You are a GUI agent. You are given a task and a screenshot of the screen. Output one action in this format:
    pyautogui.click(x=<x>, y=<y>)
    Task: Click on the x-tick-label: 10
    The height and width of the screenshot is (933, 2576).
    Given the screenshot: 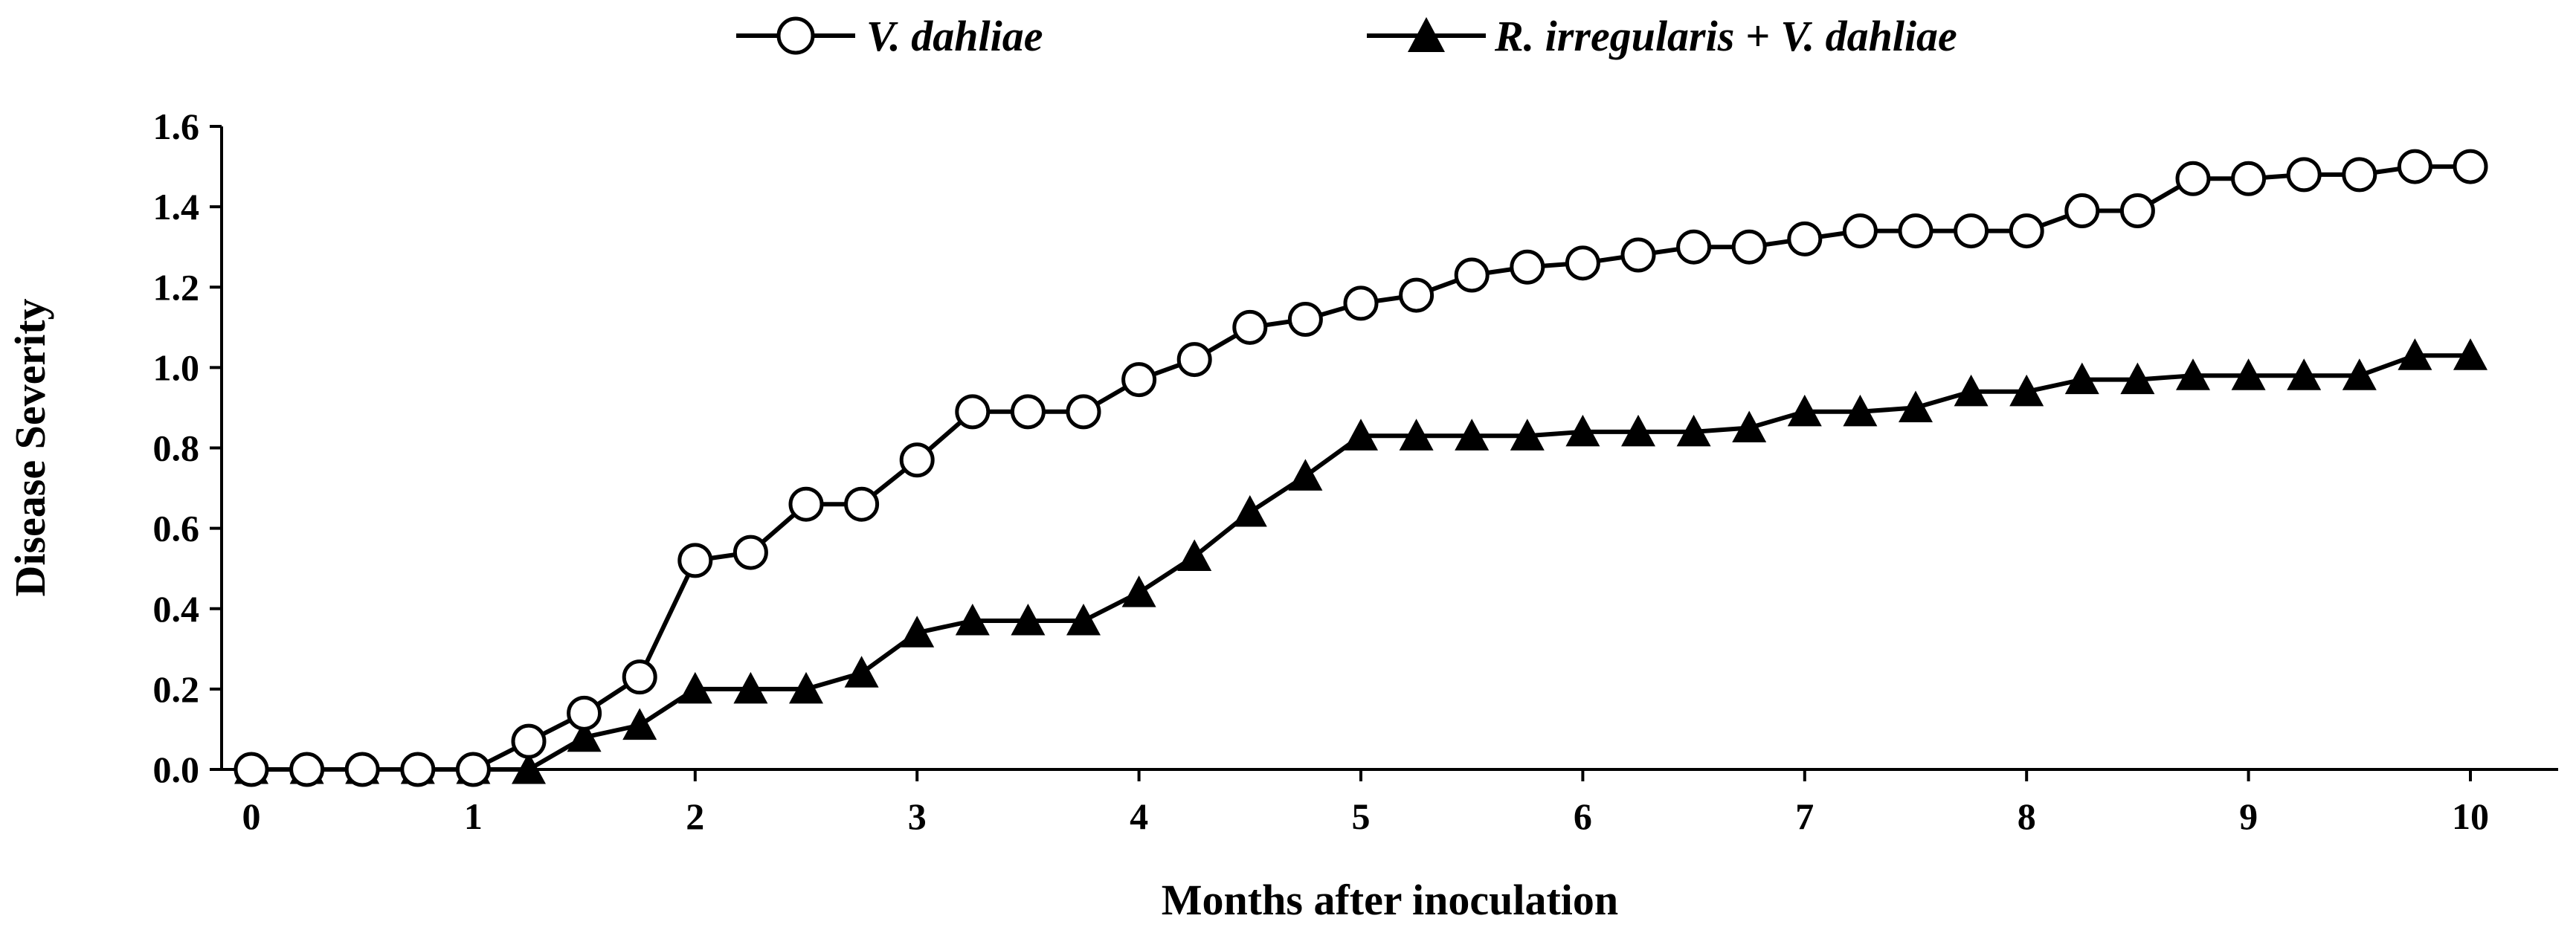 What is the action you would take?
    pyautogui.click(x=2470, y=816)
    